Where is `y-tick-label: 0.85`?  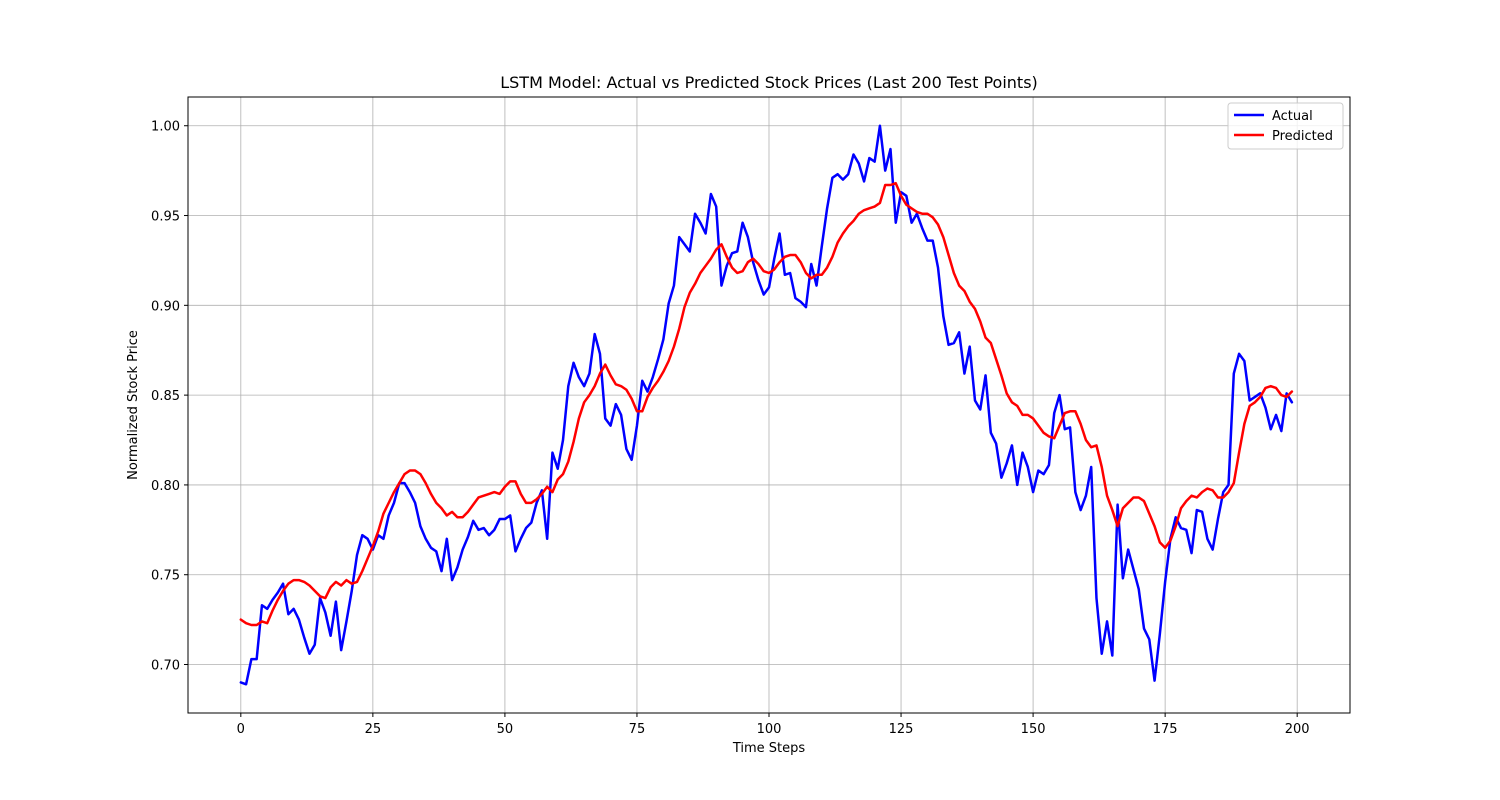 y-tick-label: 0.85 is located at coordinates (165, 396).